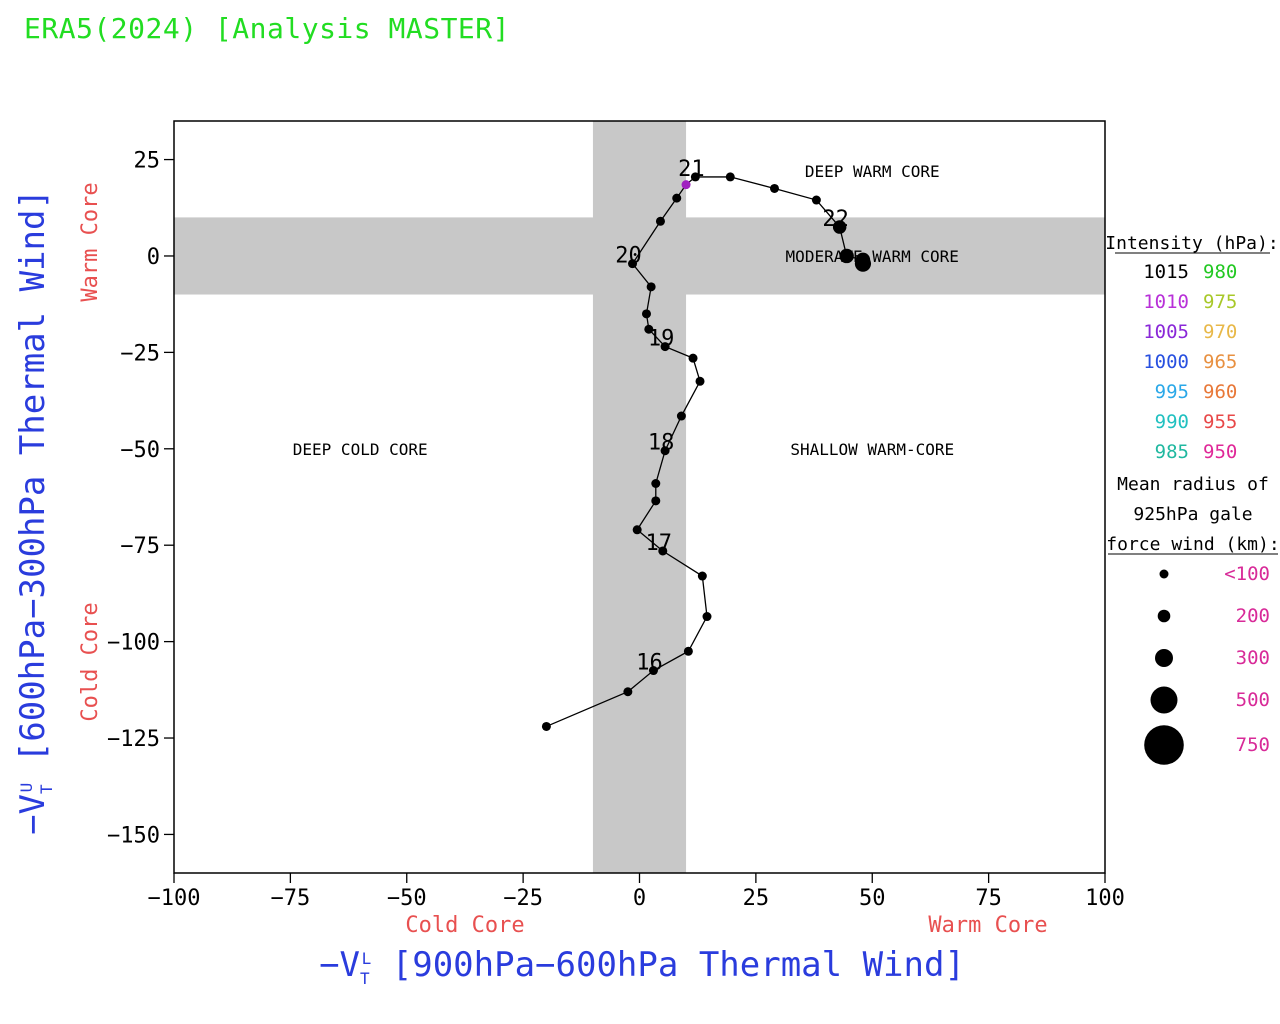 The height and width of the screenshot is (1024, 1280). Describe the element at coordinates (659, 543) in the screenshot. I see `day-label: 17` at that location.